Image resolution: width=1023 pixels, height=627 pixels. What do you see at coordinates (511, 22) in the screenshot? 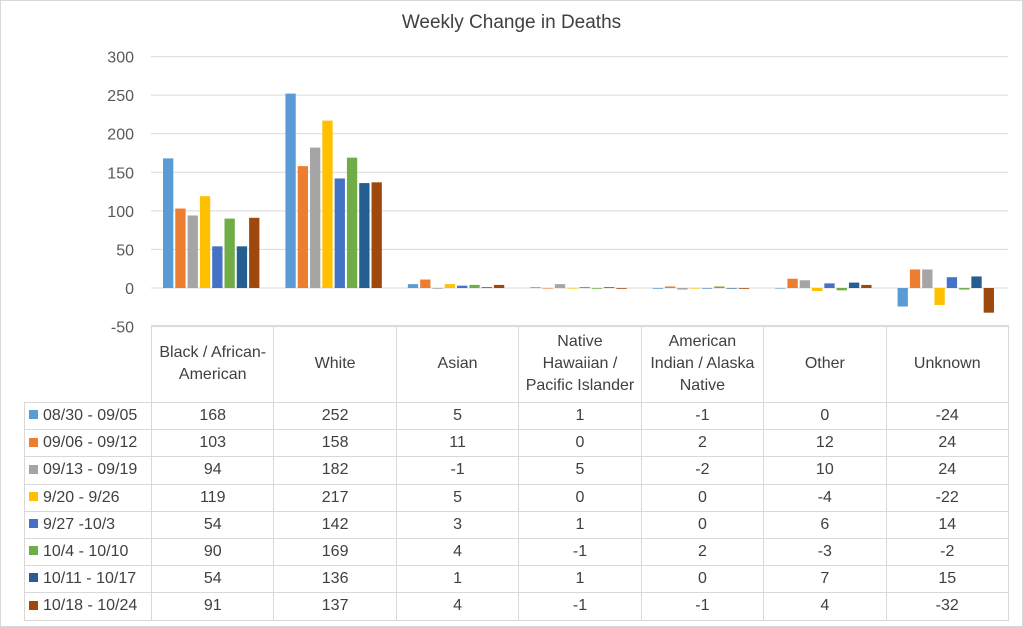
I see `chart-title: Weekly Change in Deaths` at bounding box center [511, 22].